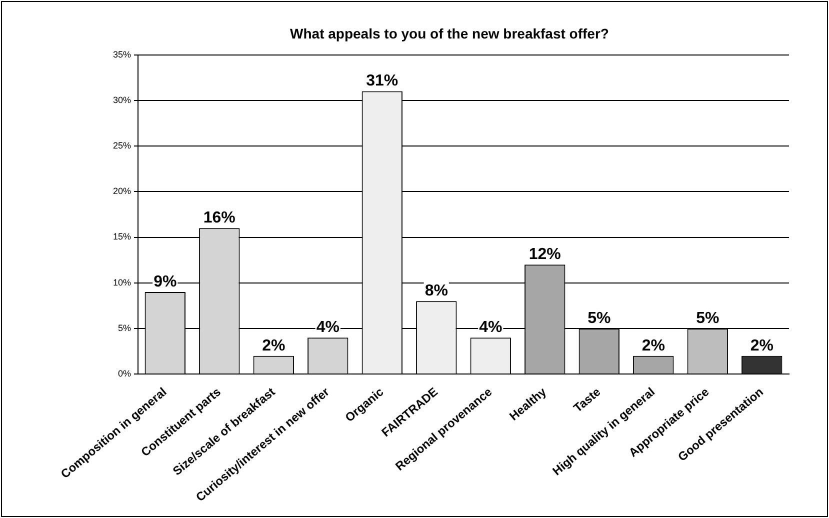 This screenshot has width=829, height=518. Describe the element at coordinates (436, 291) in the screenshot. I see `data-label: 8%` at that location.